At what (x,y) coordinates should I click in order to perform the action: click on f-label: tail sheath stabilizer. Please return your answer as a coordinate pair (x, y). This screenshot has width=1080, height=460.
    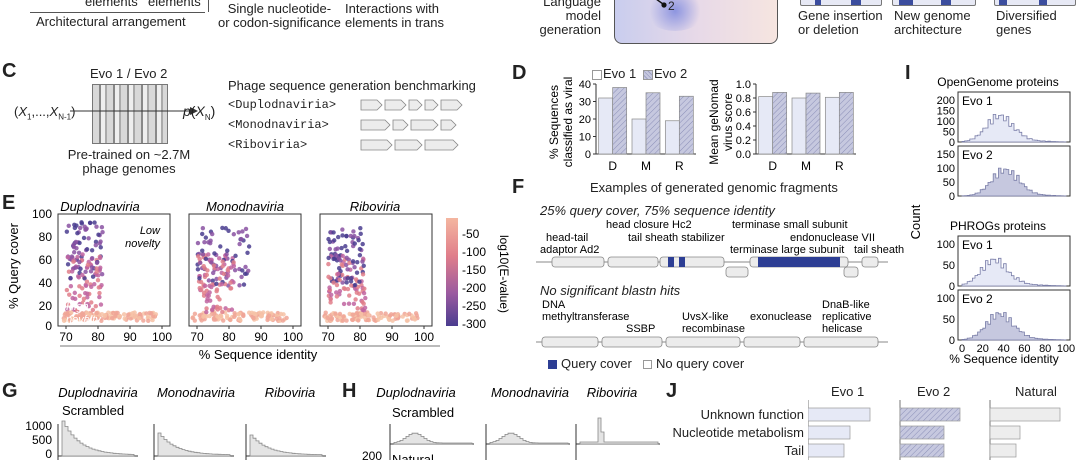
    Looking at the image, I should click on (676, 238).